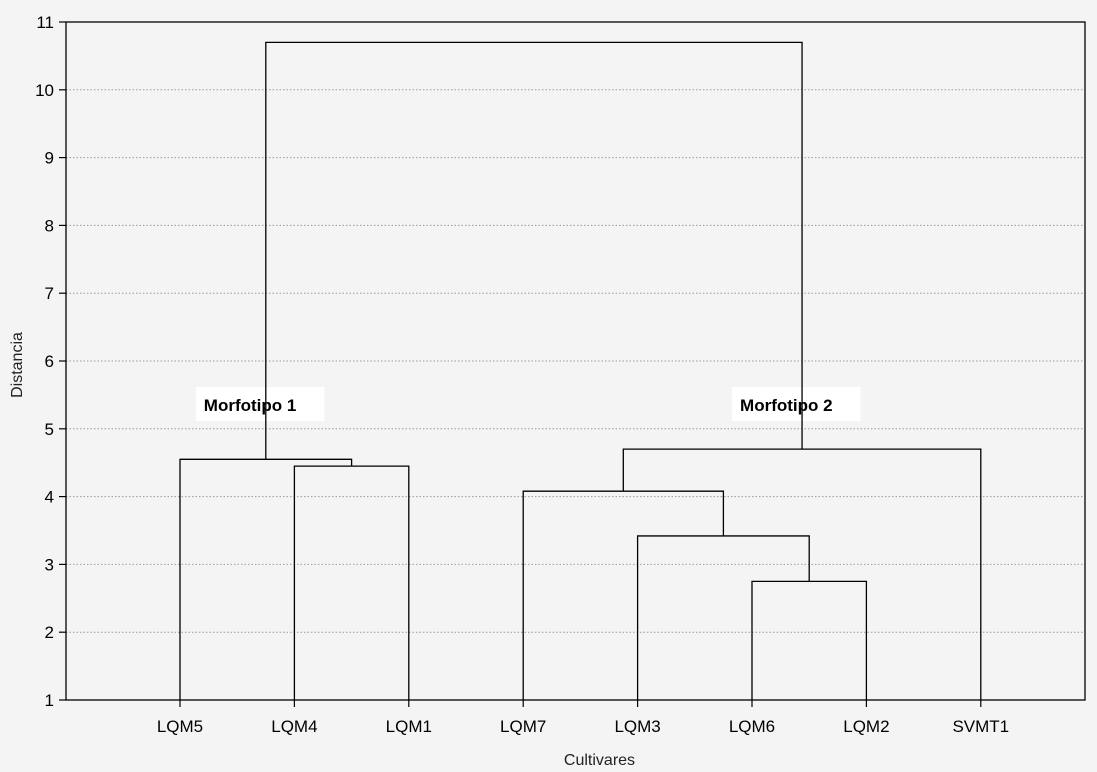 The width and height of the screenshot is (1097, 772). I want to click on cluster-annotations: Morfotipo 1 Morfotipo 2, so click(518, 405).